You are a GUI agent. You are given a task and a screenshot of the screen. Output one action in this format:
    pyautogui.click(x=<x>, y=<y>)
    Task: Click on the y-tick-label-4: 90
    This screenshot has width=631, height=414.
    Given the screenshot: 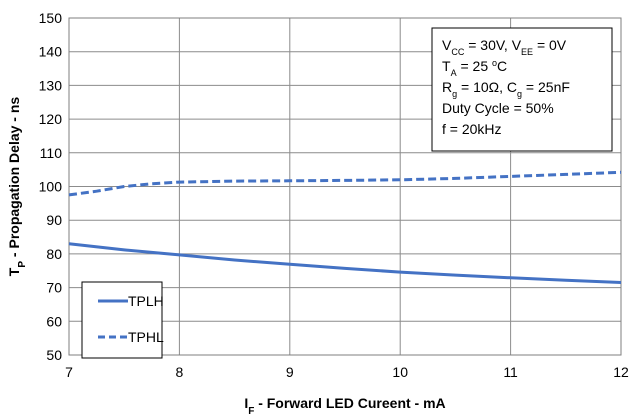 What is the action you would take?
    pyautogui.click(x=54, y=220)
    